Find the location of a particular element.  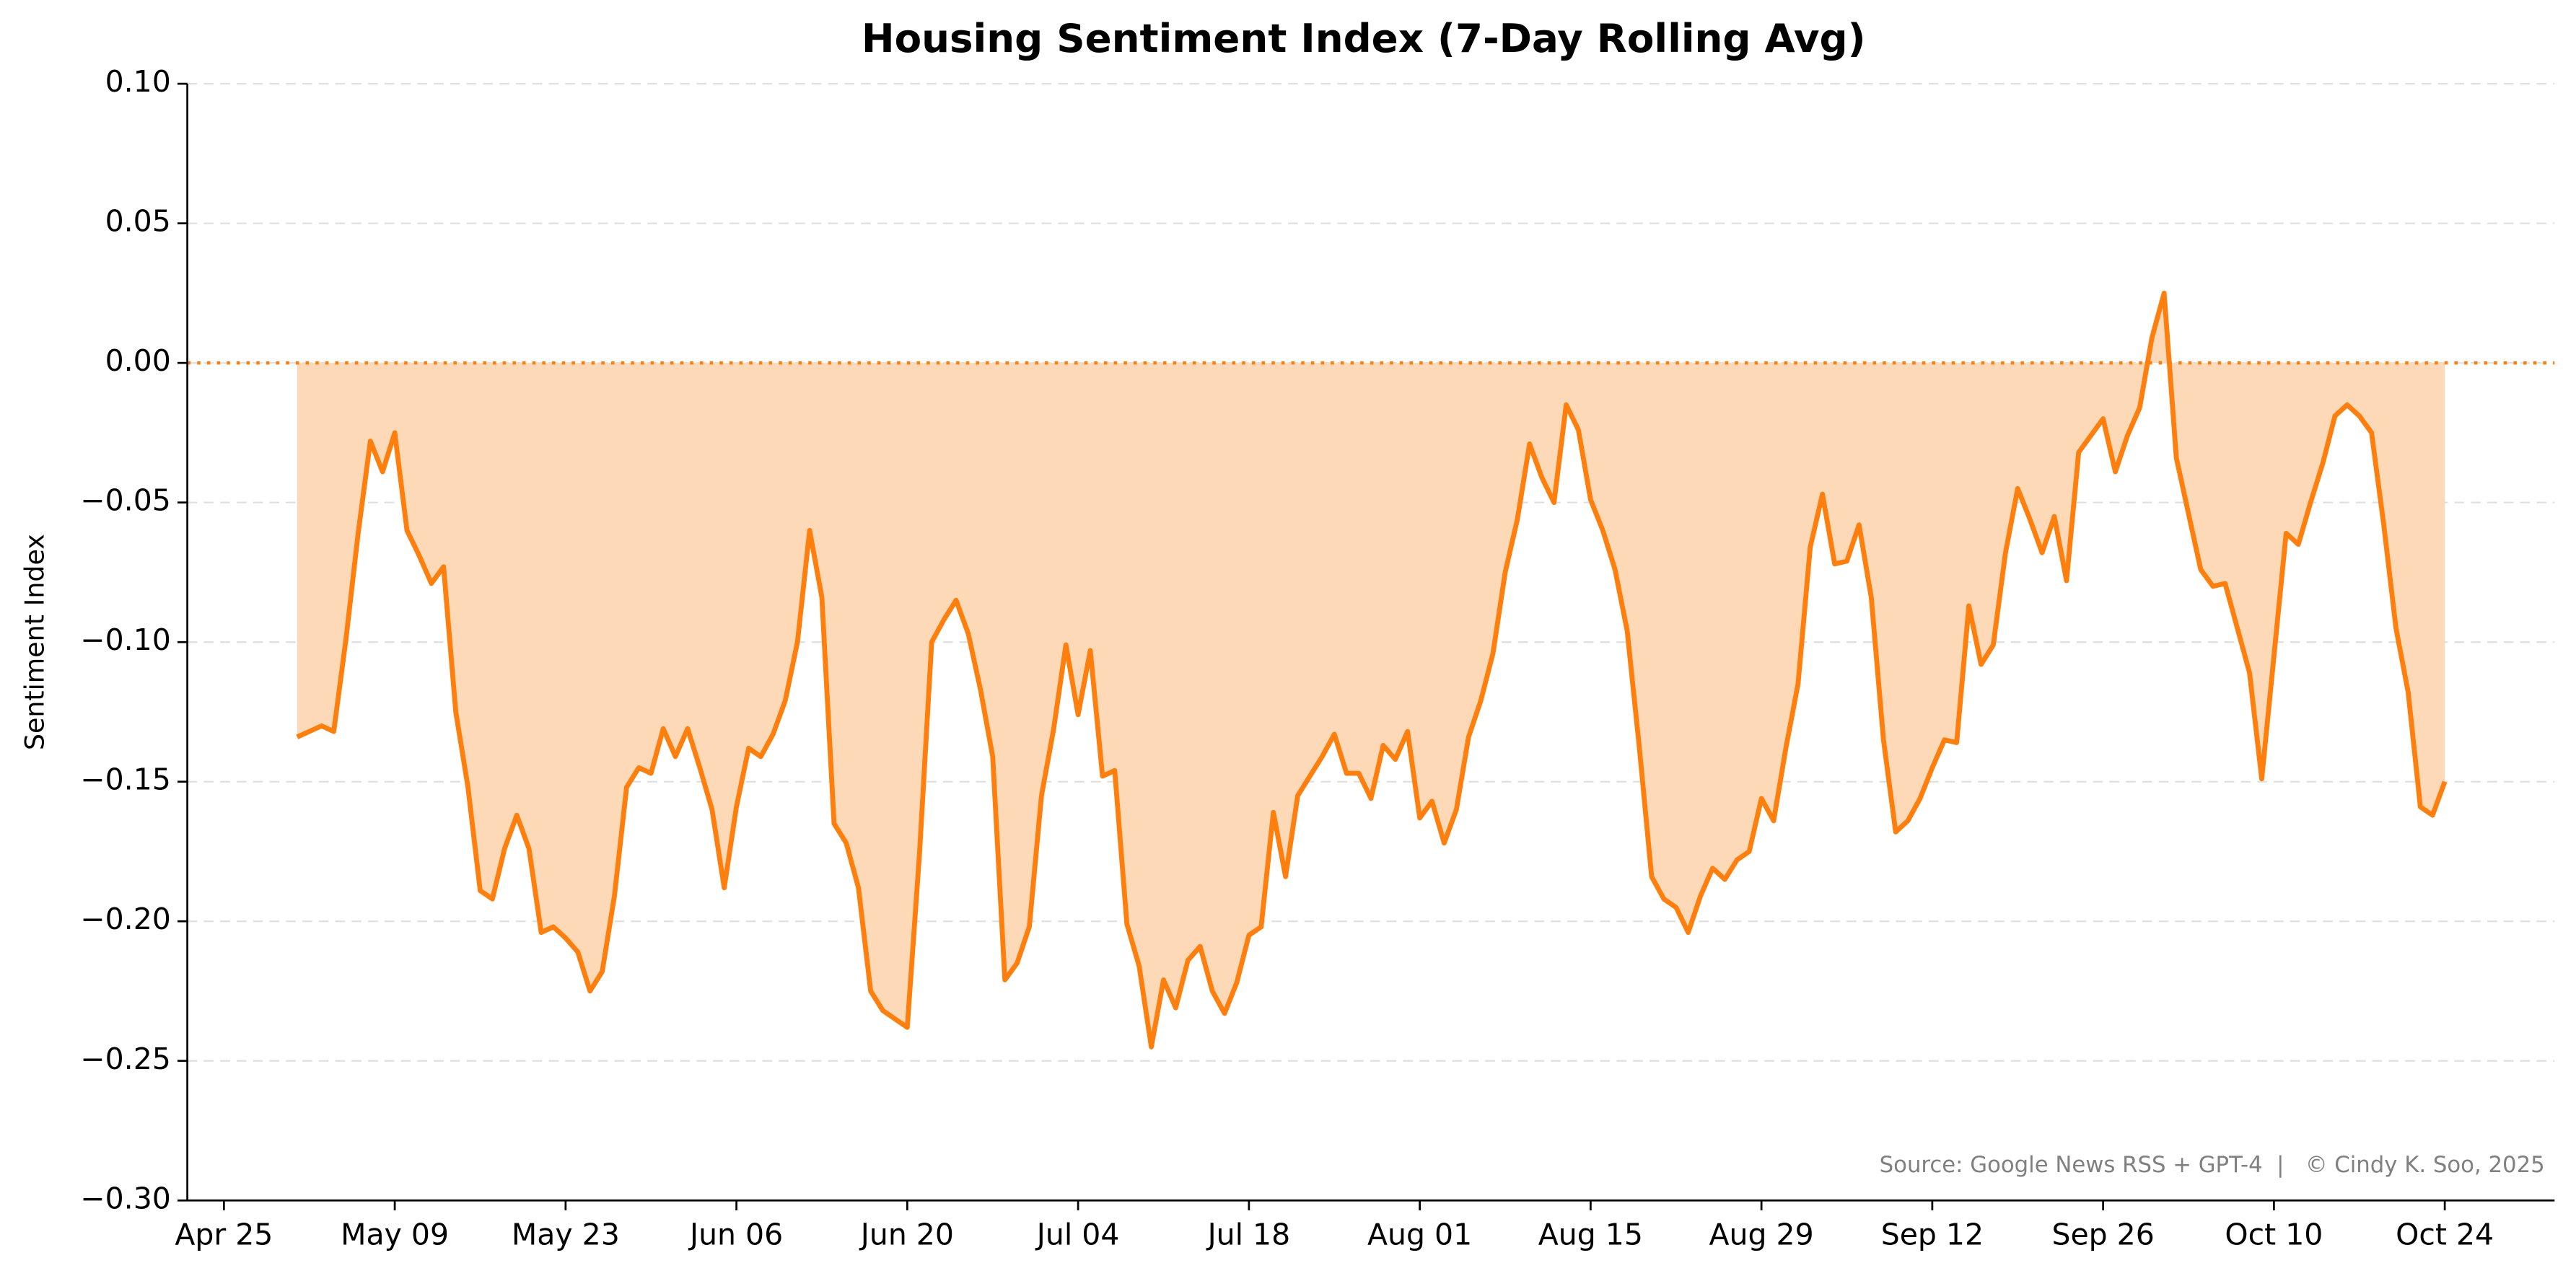

y-axis-label: Sentiment Index is located at coordinates (35, 642).